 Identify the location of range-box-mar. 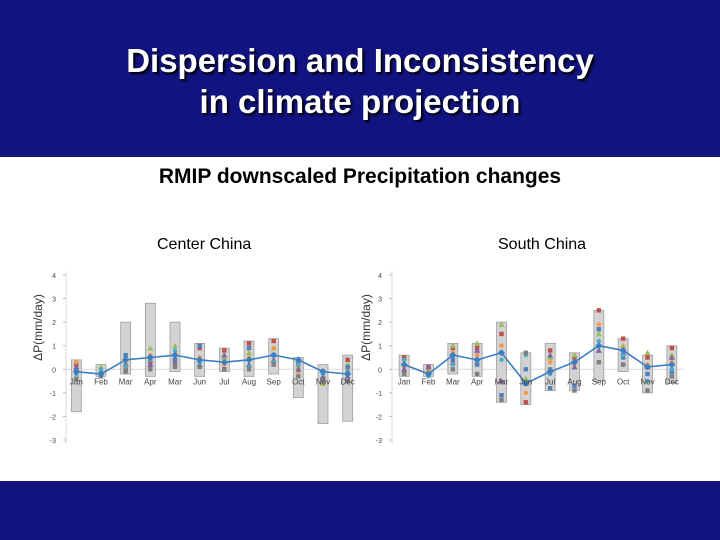
(126, 348).